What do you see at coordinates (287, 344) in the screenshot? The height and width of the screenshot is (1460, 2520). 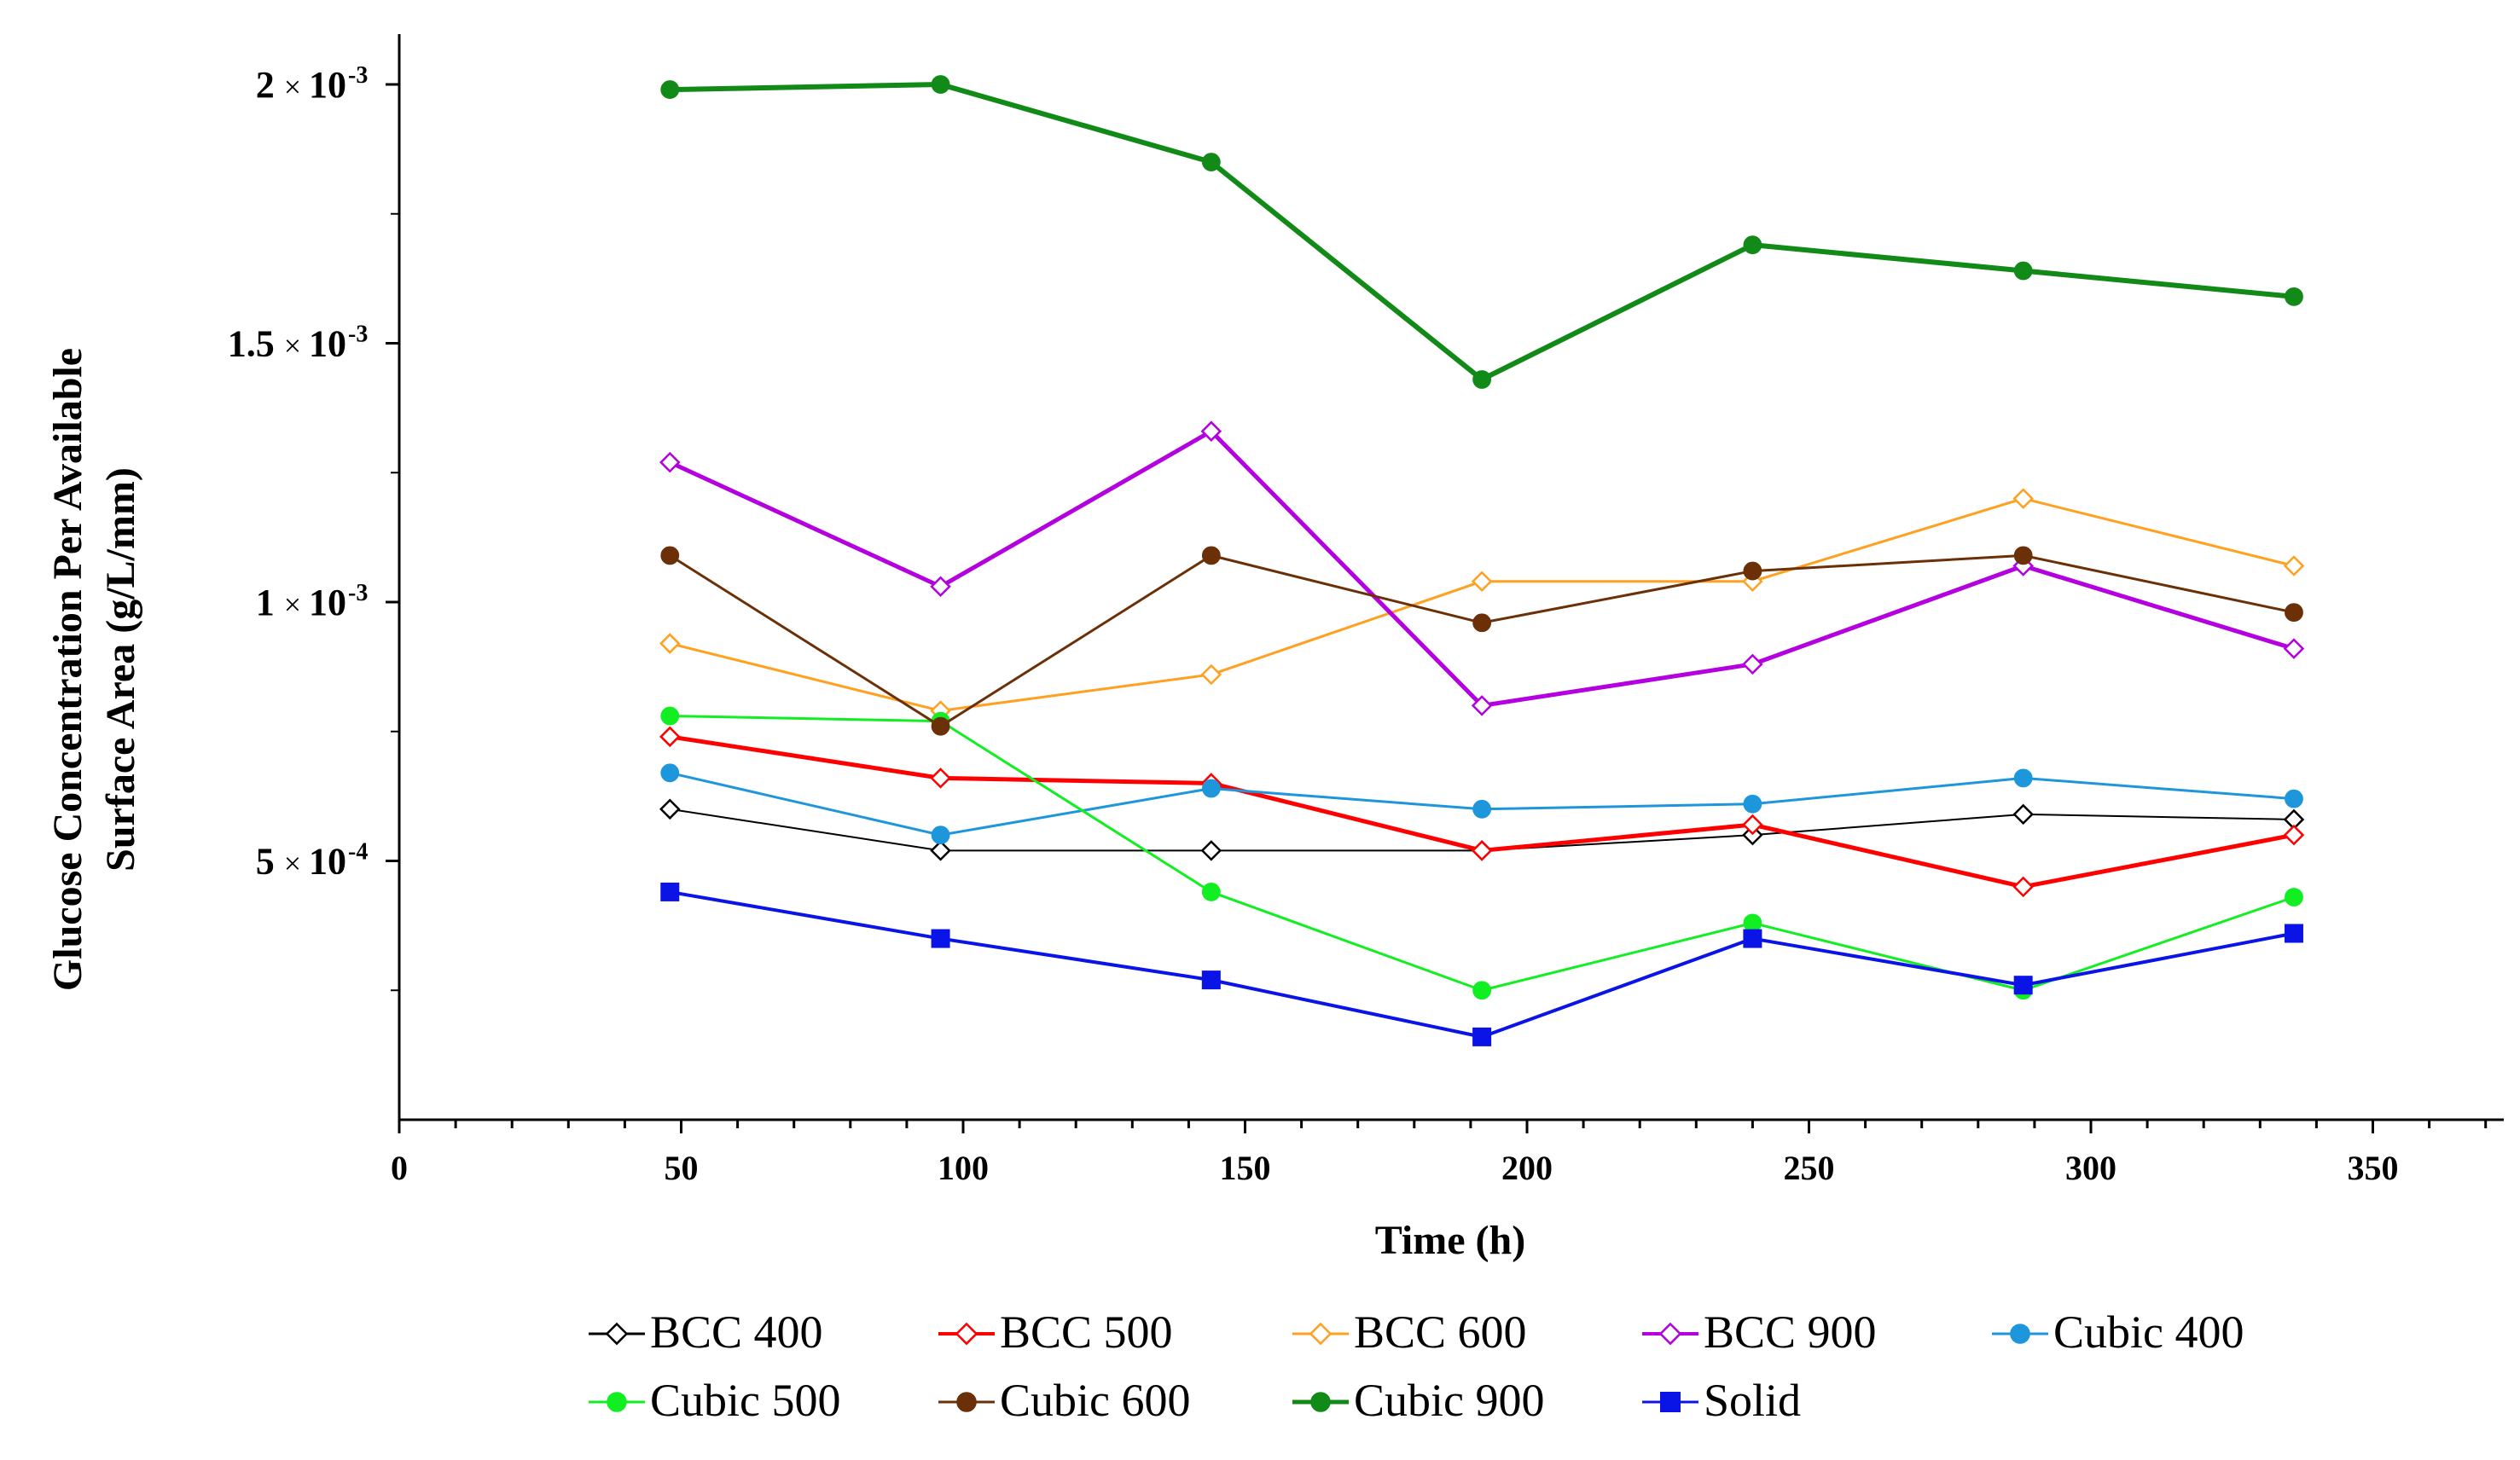 I see `y-tick-label: 1.5 × 10` at bounding box center [287, 344].